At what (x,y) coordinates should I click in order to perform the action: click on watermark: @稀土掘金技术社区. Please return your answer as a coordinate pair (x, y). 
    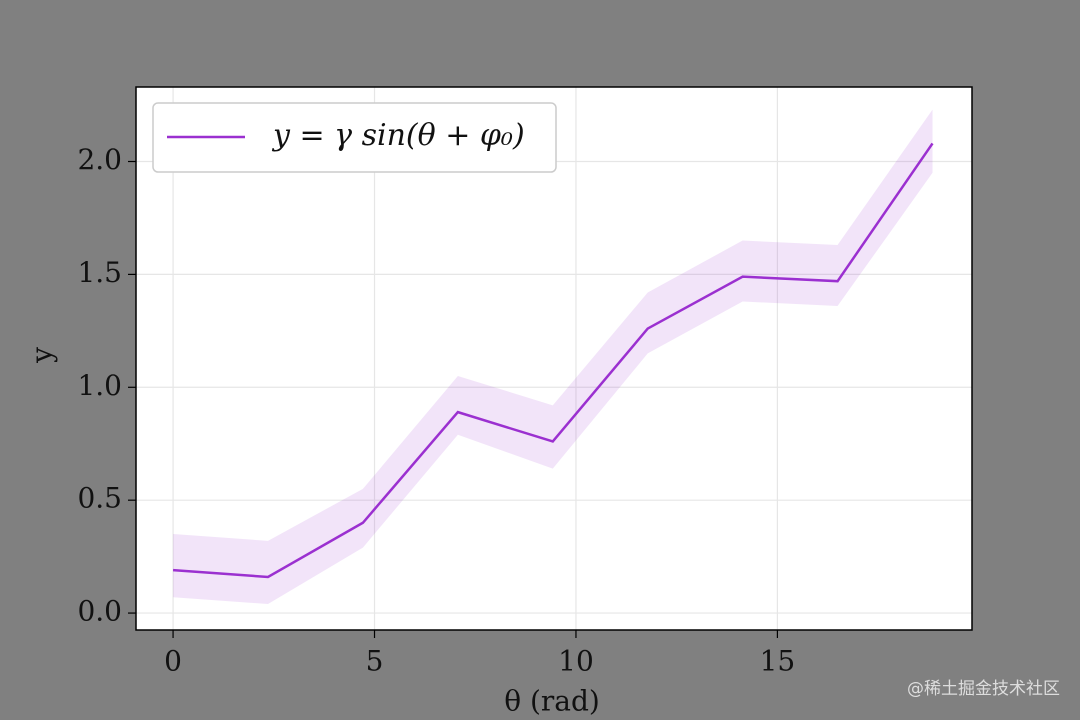
    Looking at the image, I should click on (983, 689).